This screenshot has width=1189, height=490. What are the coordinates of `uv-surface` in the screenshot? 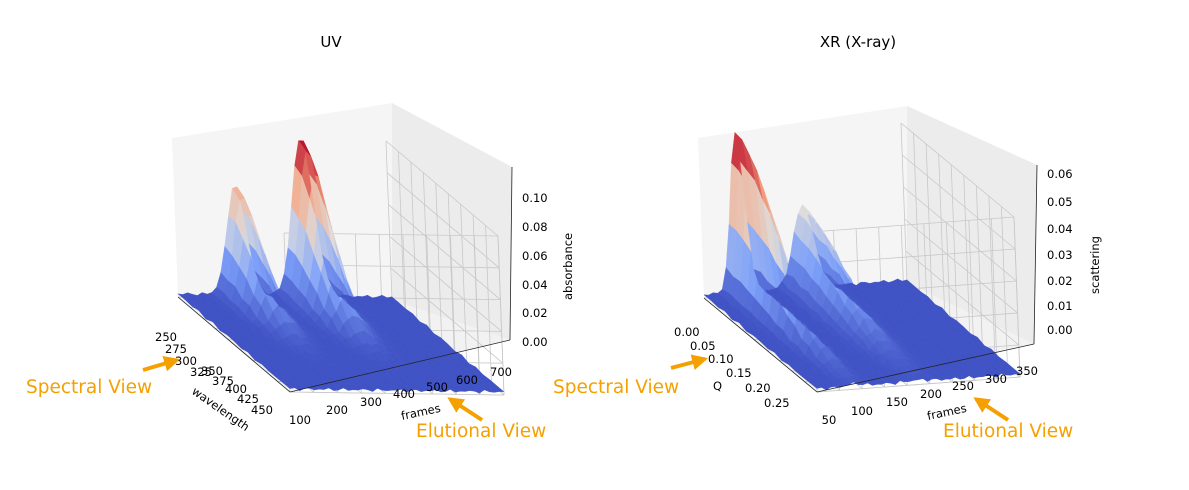 It's located at (341, 267).